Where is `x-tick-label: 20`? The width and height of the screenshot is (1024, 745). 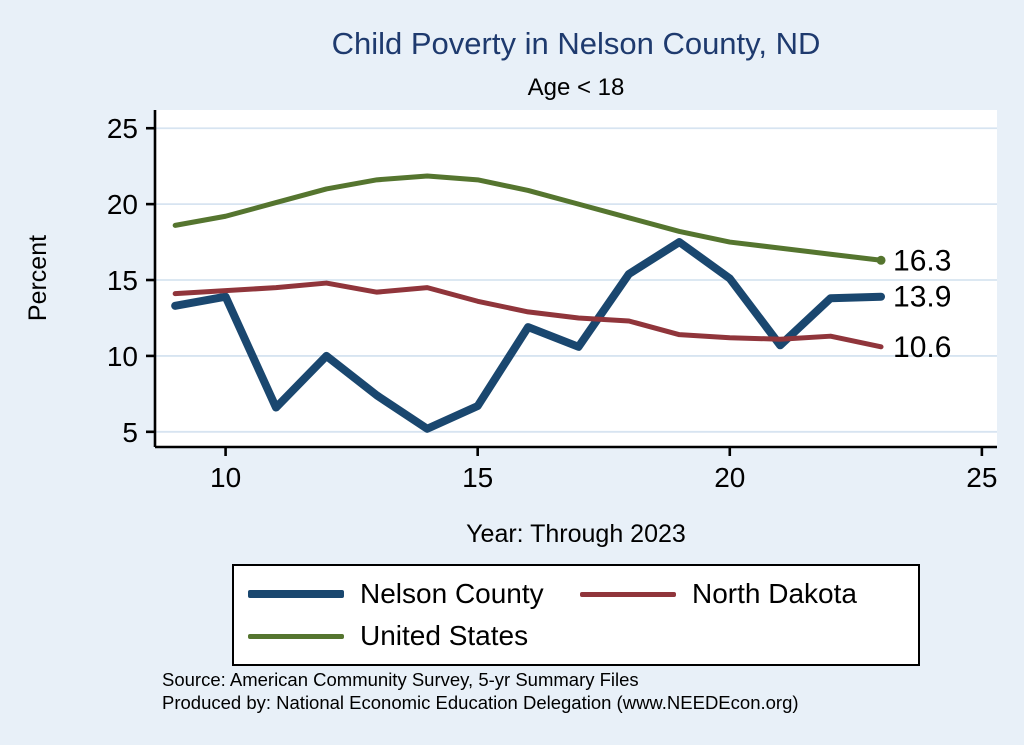 x-tick-label: 20 is located at coordinates (729, 477).